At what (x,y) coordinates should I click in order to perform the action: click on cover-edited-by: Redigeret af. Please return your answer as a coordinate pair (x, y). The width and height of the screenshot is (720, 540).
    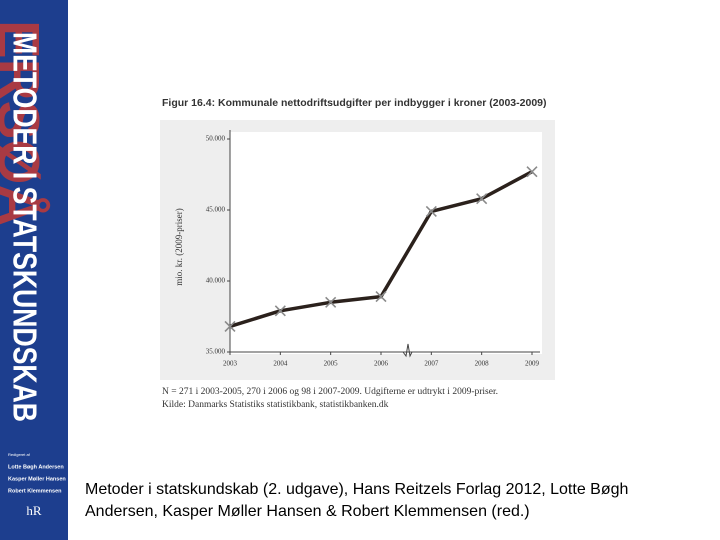
    Looking at the image, I should click on (19, 454).